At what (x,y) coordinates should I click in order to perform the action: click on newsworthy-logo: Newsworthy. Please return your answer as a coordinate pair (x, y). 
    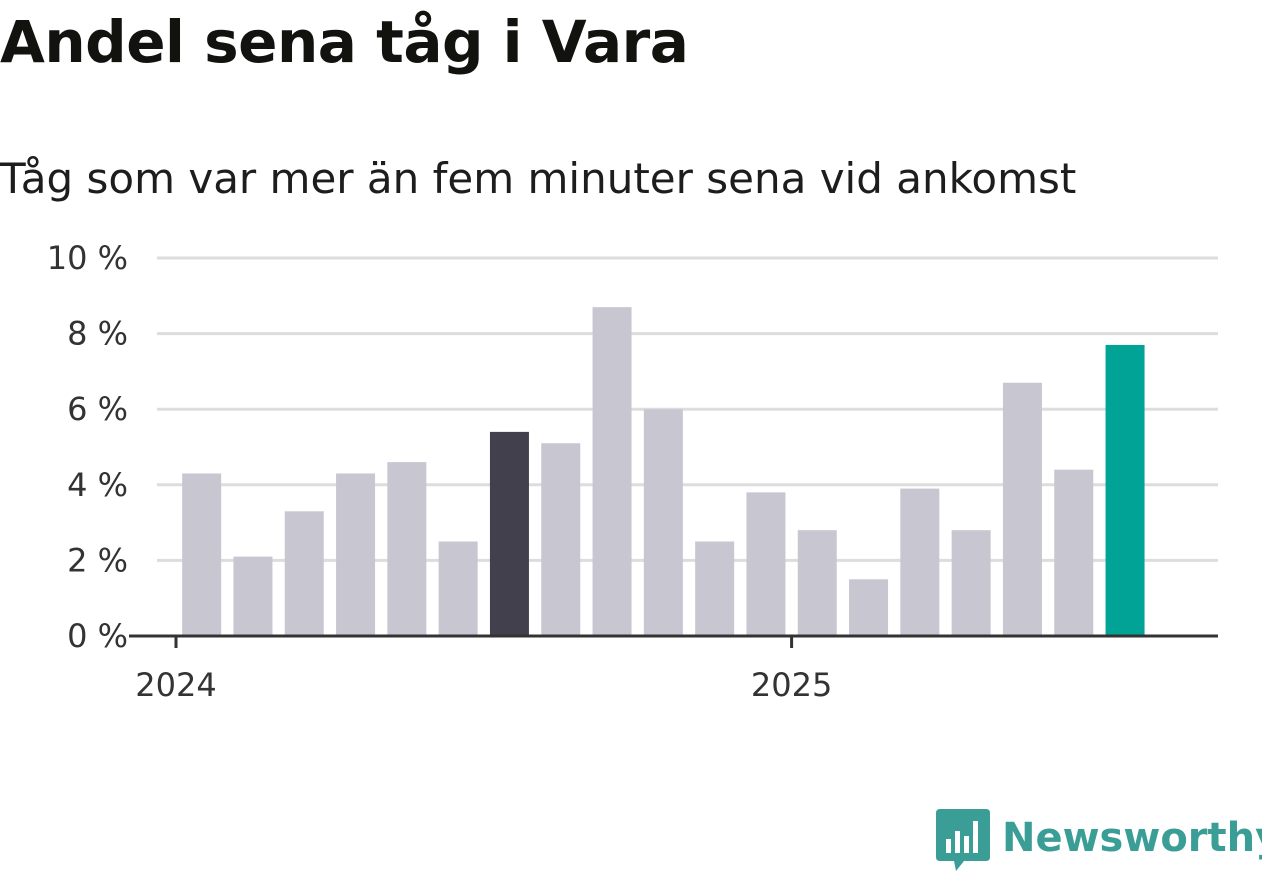
    Looking at the image, I should click on (1099, 844).